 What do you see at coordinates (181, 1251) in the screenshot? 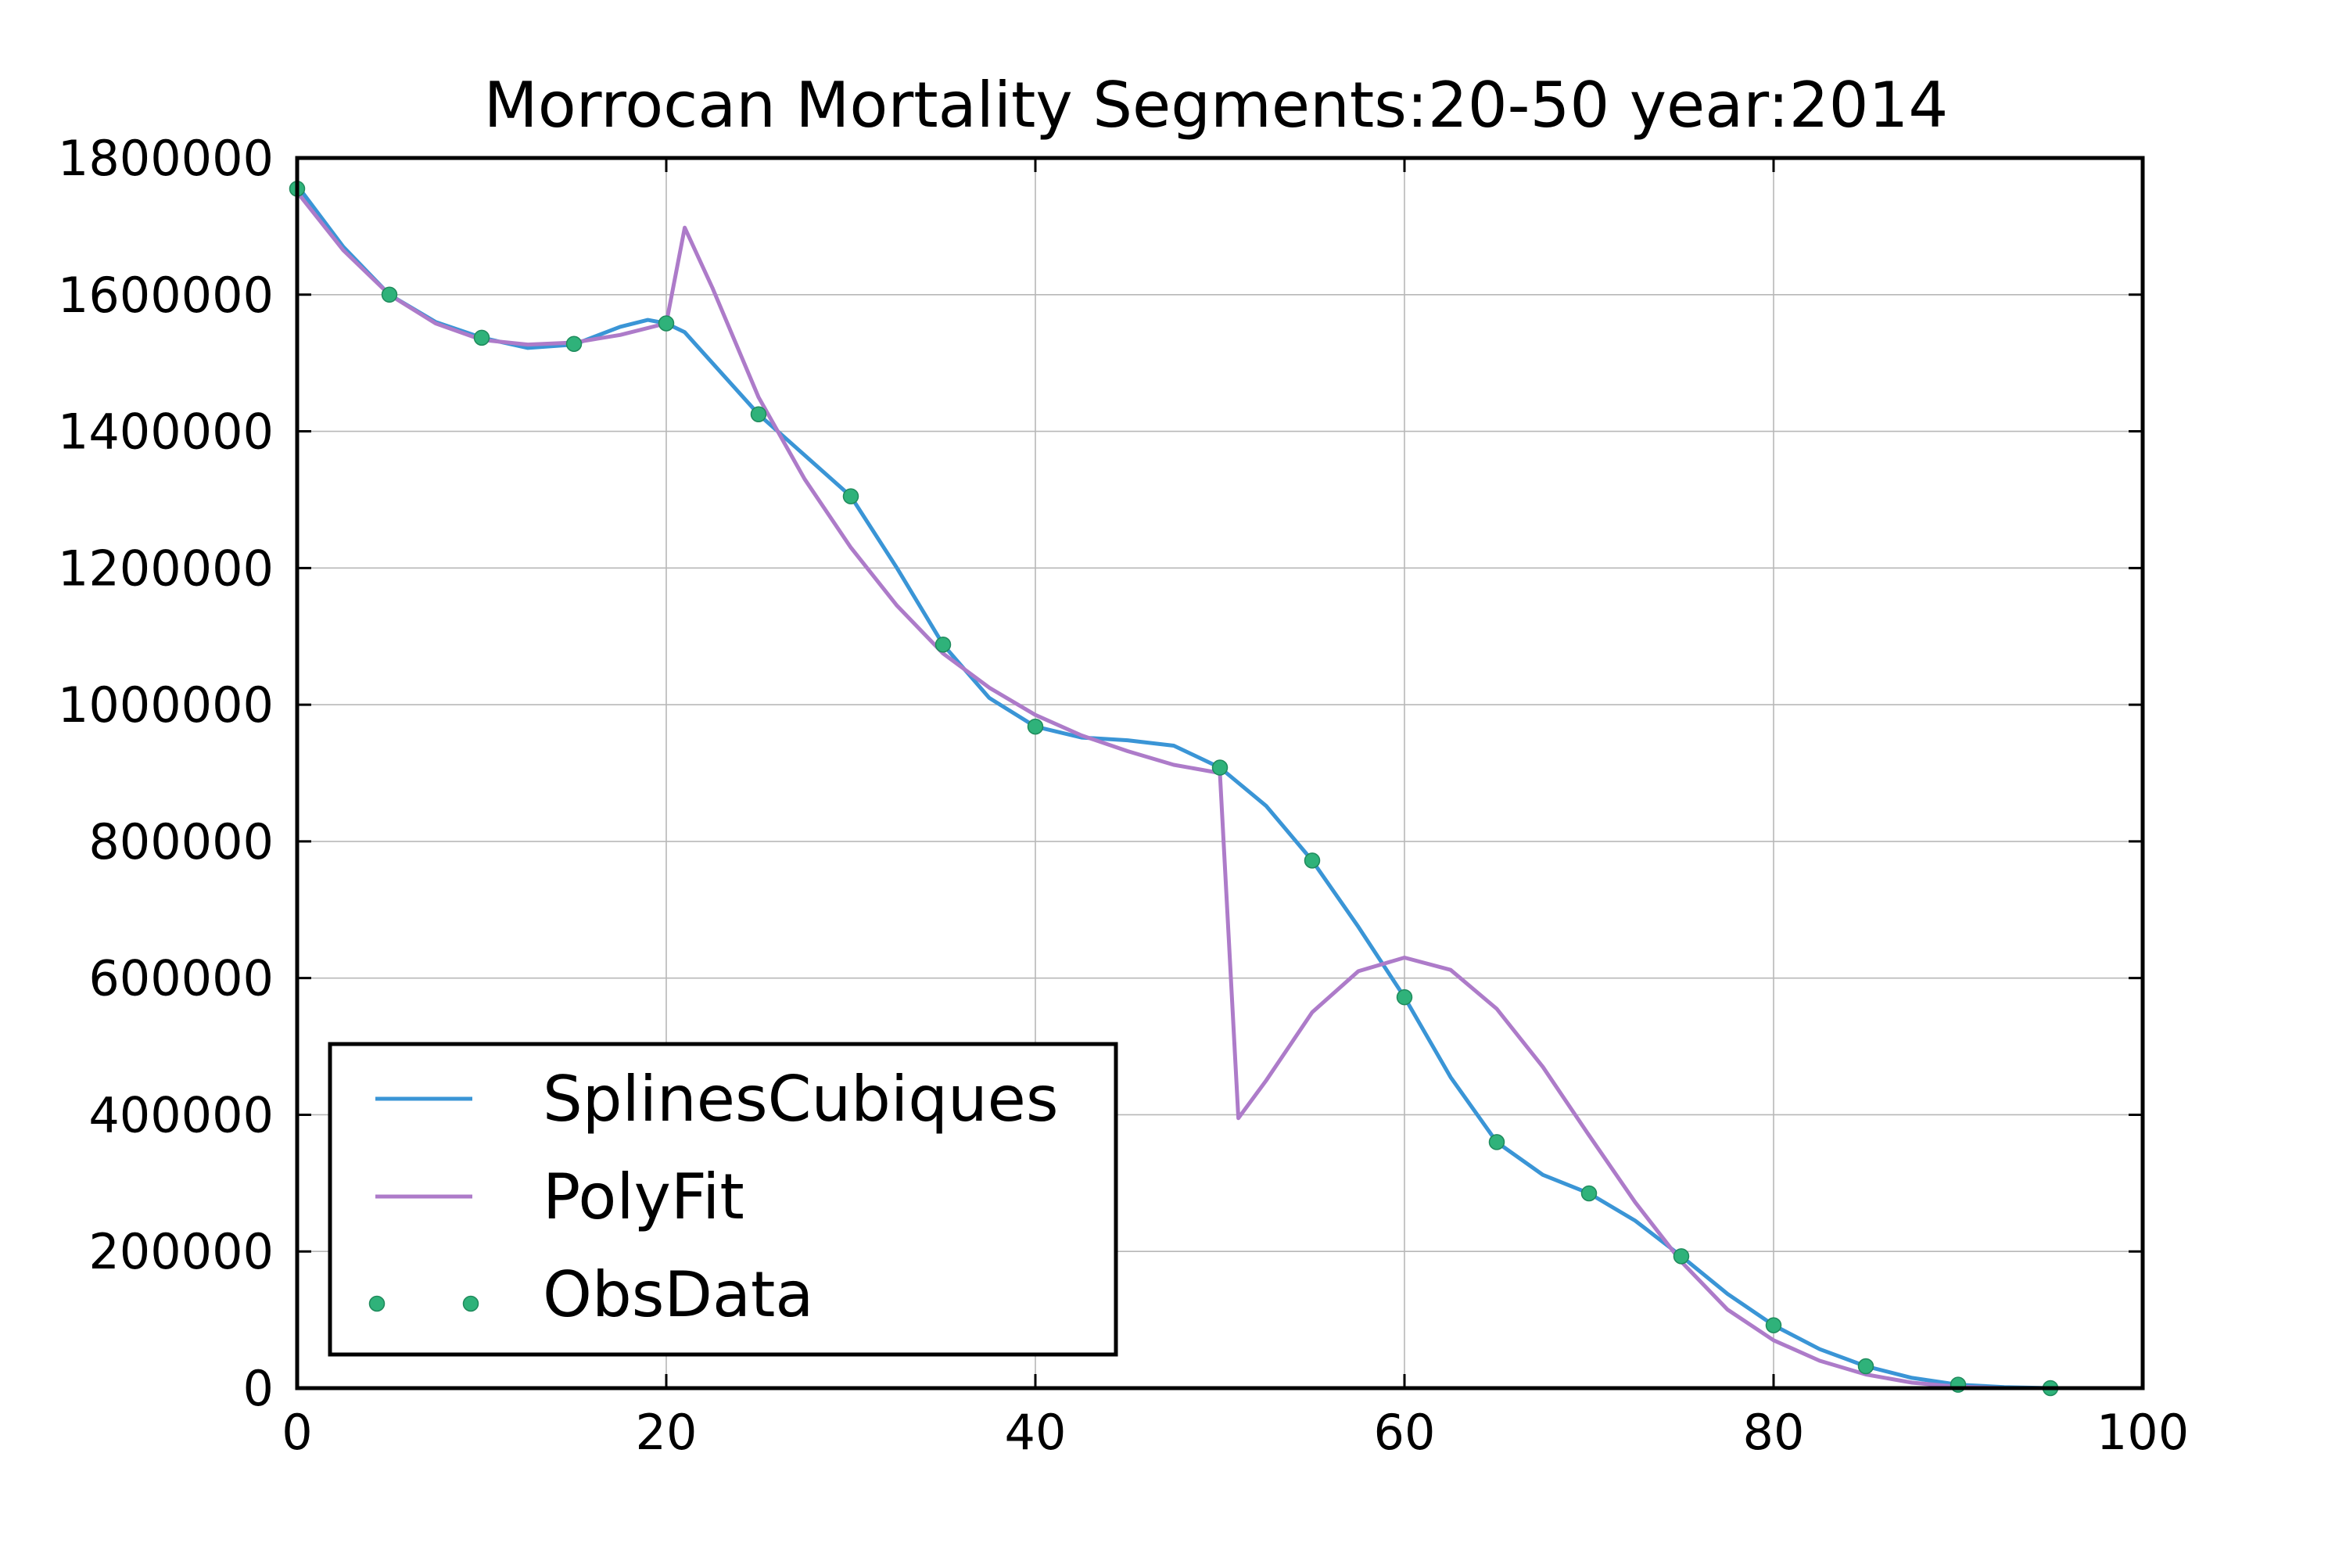
I see `y-tick-label: 200000` at bounding box center [181, 1251].